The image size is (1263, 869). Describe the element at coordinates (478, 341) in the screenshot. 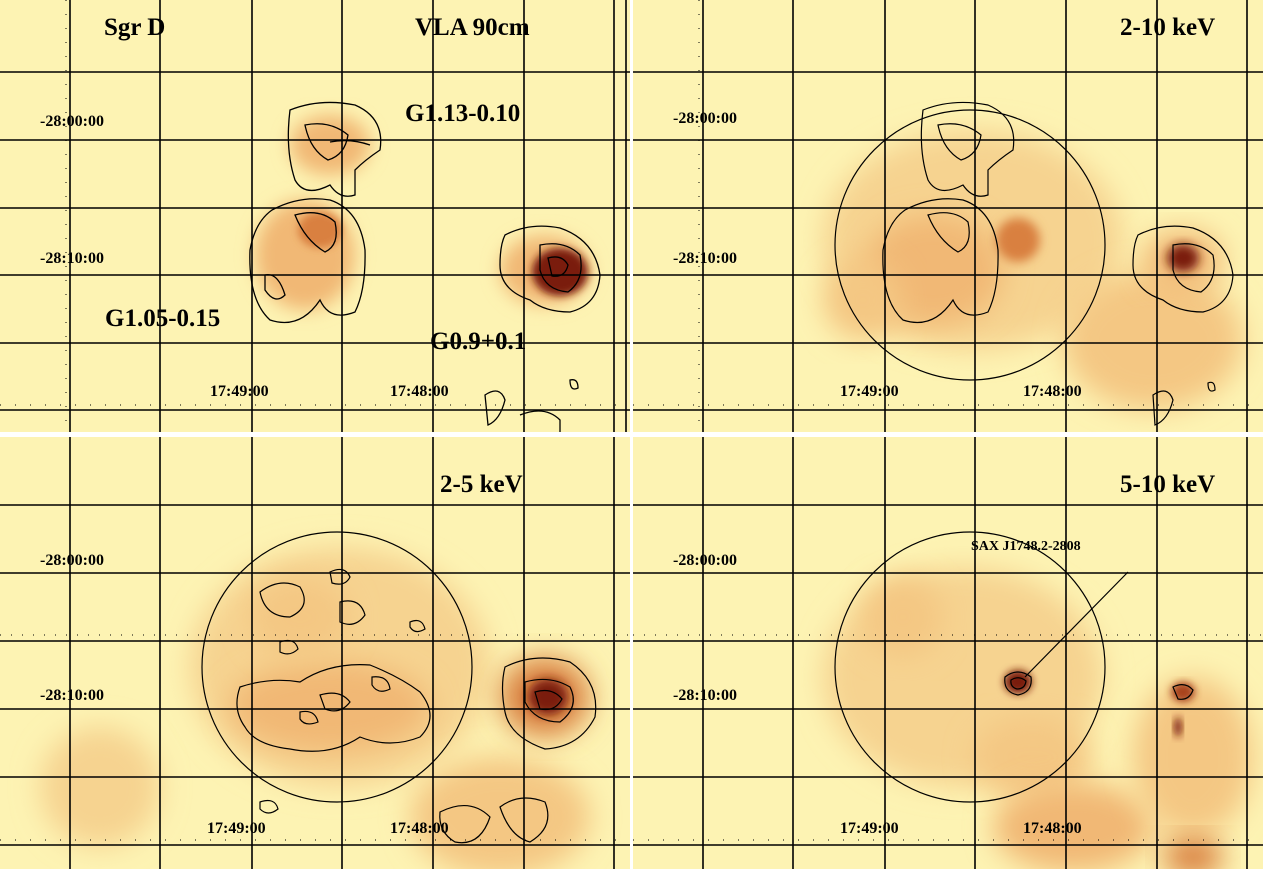

I see `source-label-g0.9: G0.9+0.1` at that location.